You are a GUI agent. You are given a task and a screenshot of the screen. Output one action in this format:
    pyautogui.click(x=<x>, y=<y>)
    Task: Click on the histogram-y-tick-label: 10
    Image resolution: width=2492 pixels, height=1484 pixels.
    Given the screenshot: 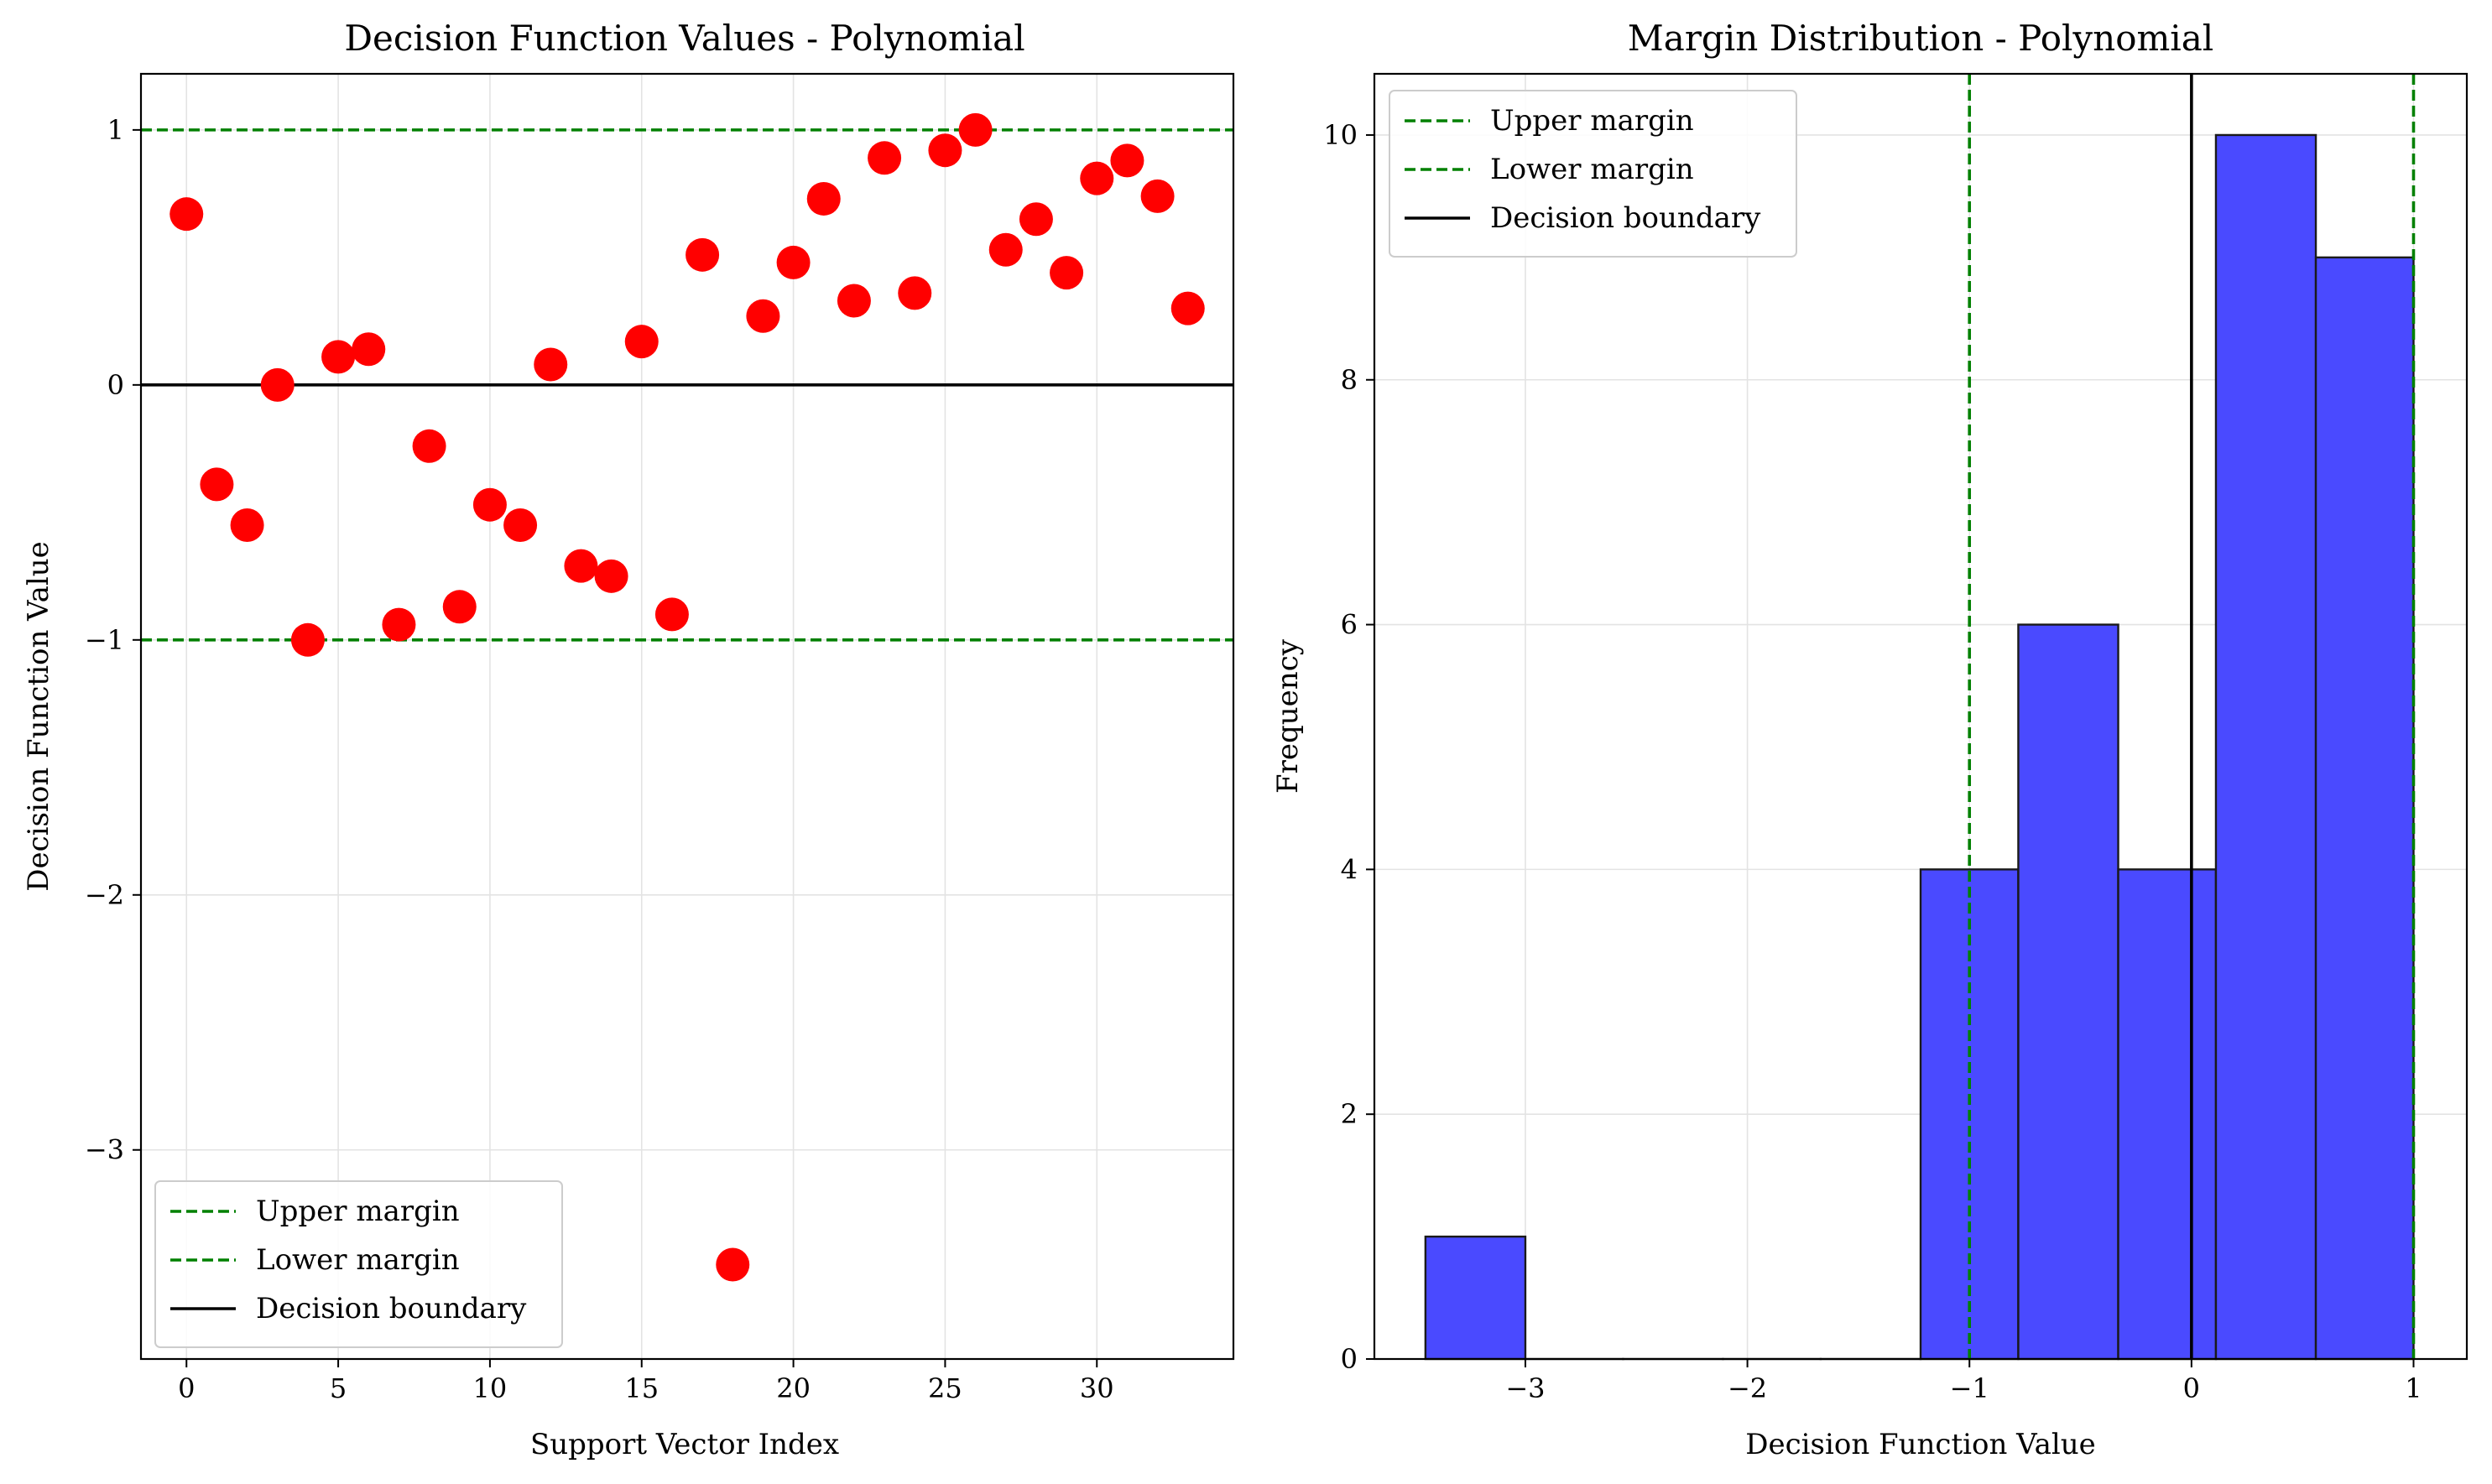 What is the action you would take?
    pyautogui.click(x=1340, y=135)
    